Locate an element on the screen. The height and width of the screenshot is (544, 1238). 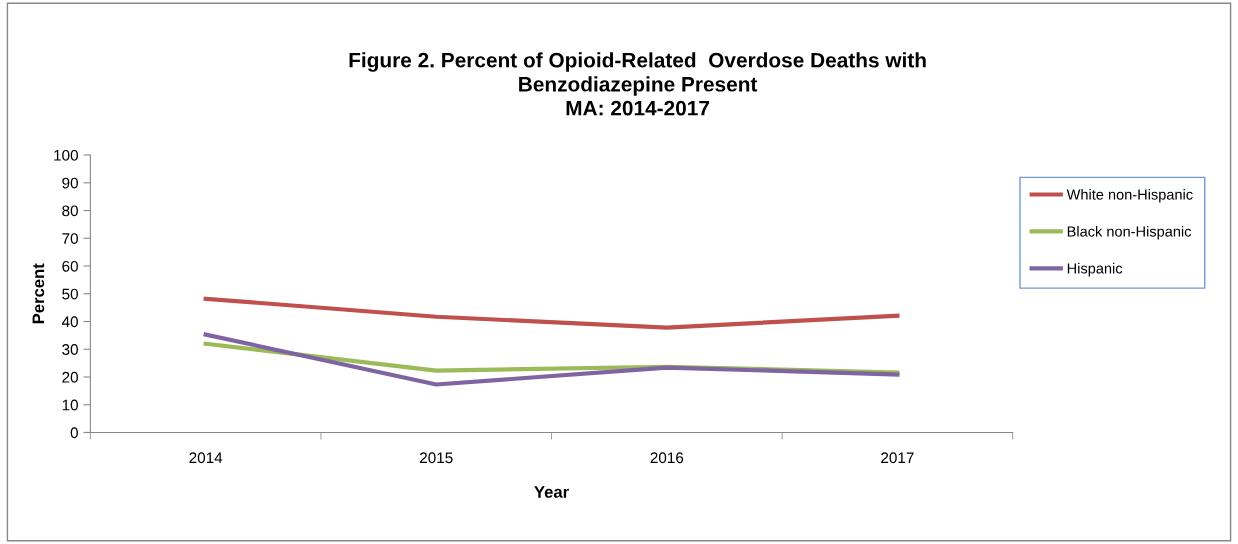
y-tick-label: 10 is located at coordinates (70, 405).